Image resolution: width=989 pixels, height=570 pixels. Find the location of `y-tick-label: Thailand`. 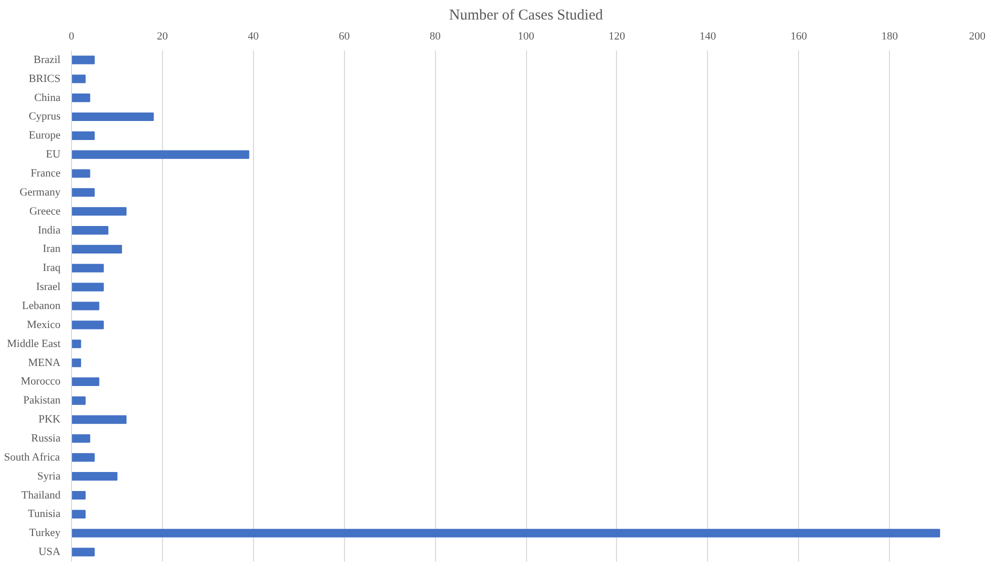

y-tick-label: Thailand is located at coordinates (41, 495).